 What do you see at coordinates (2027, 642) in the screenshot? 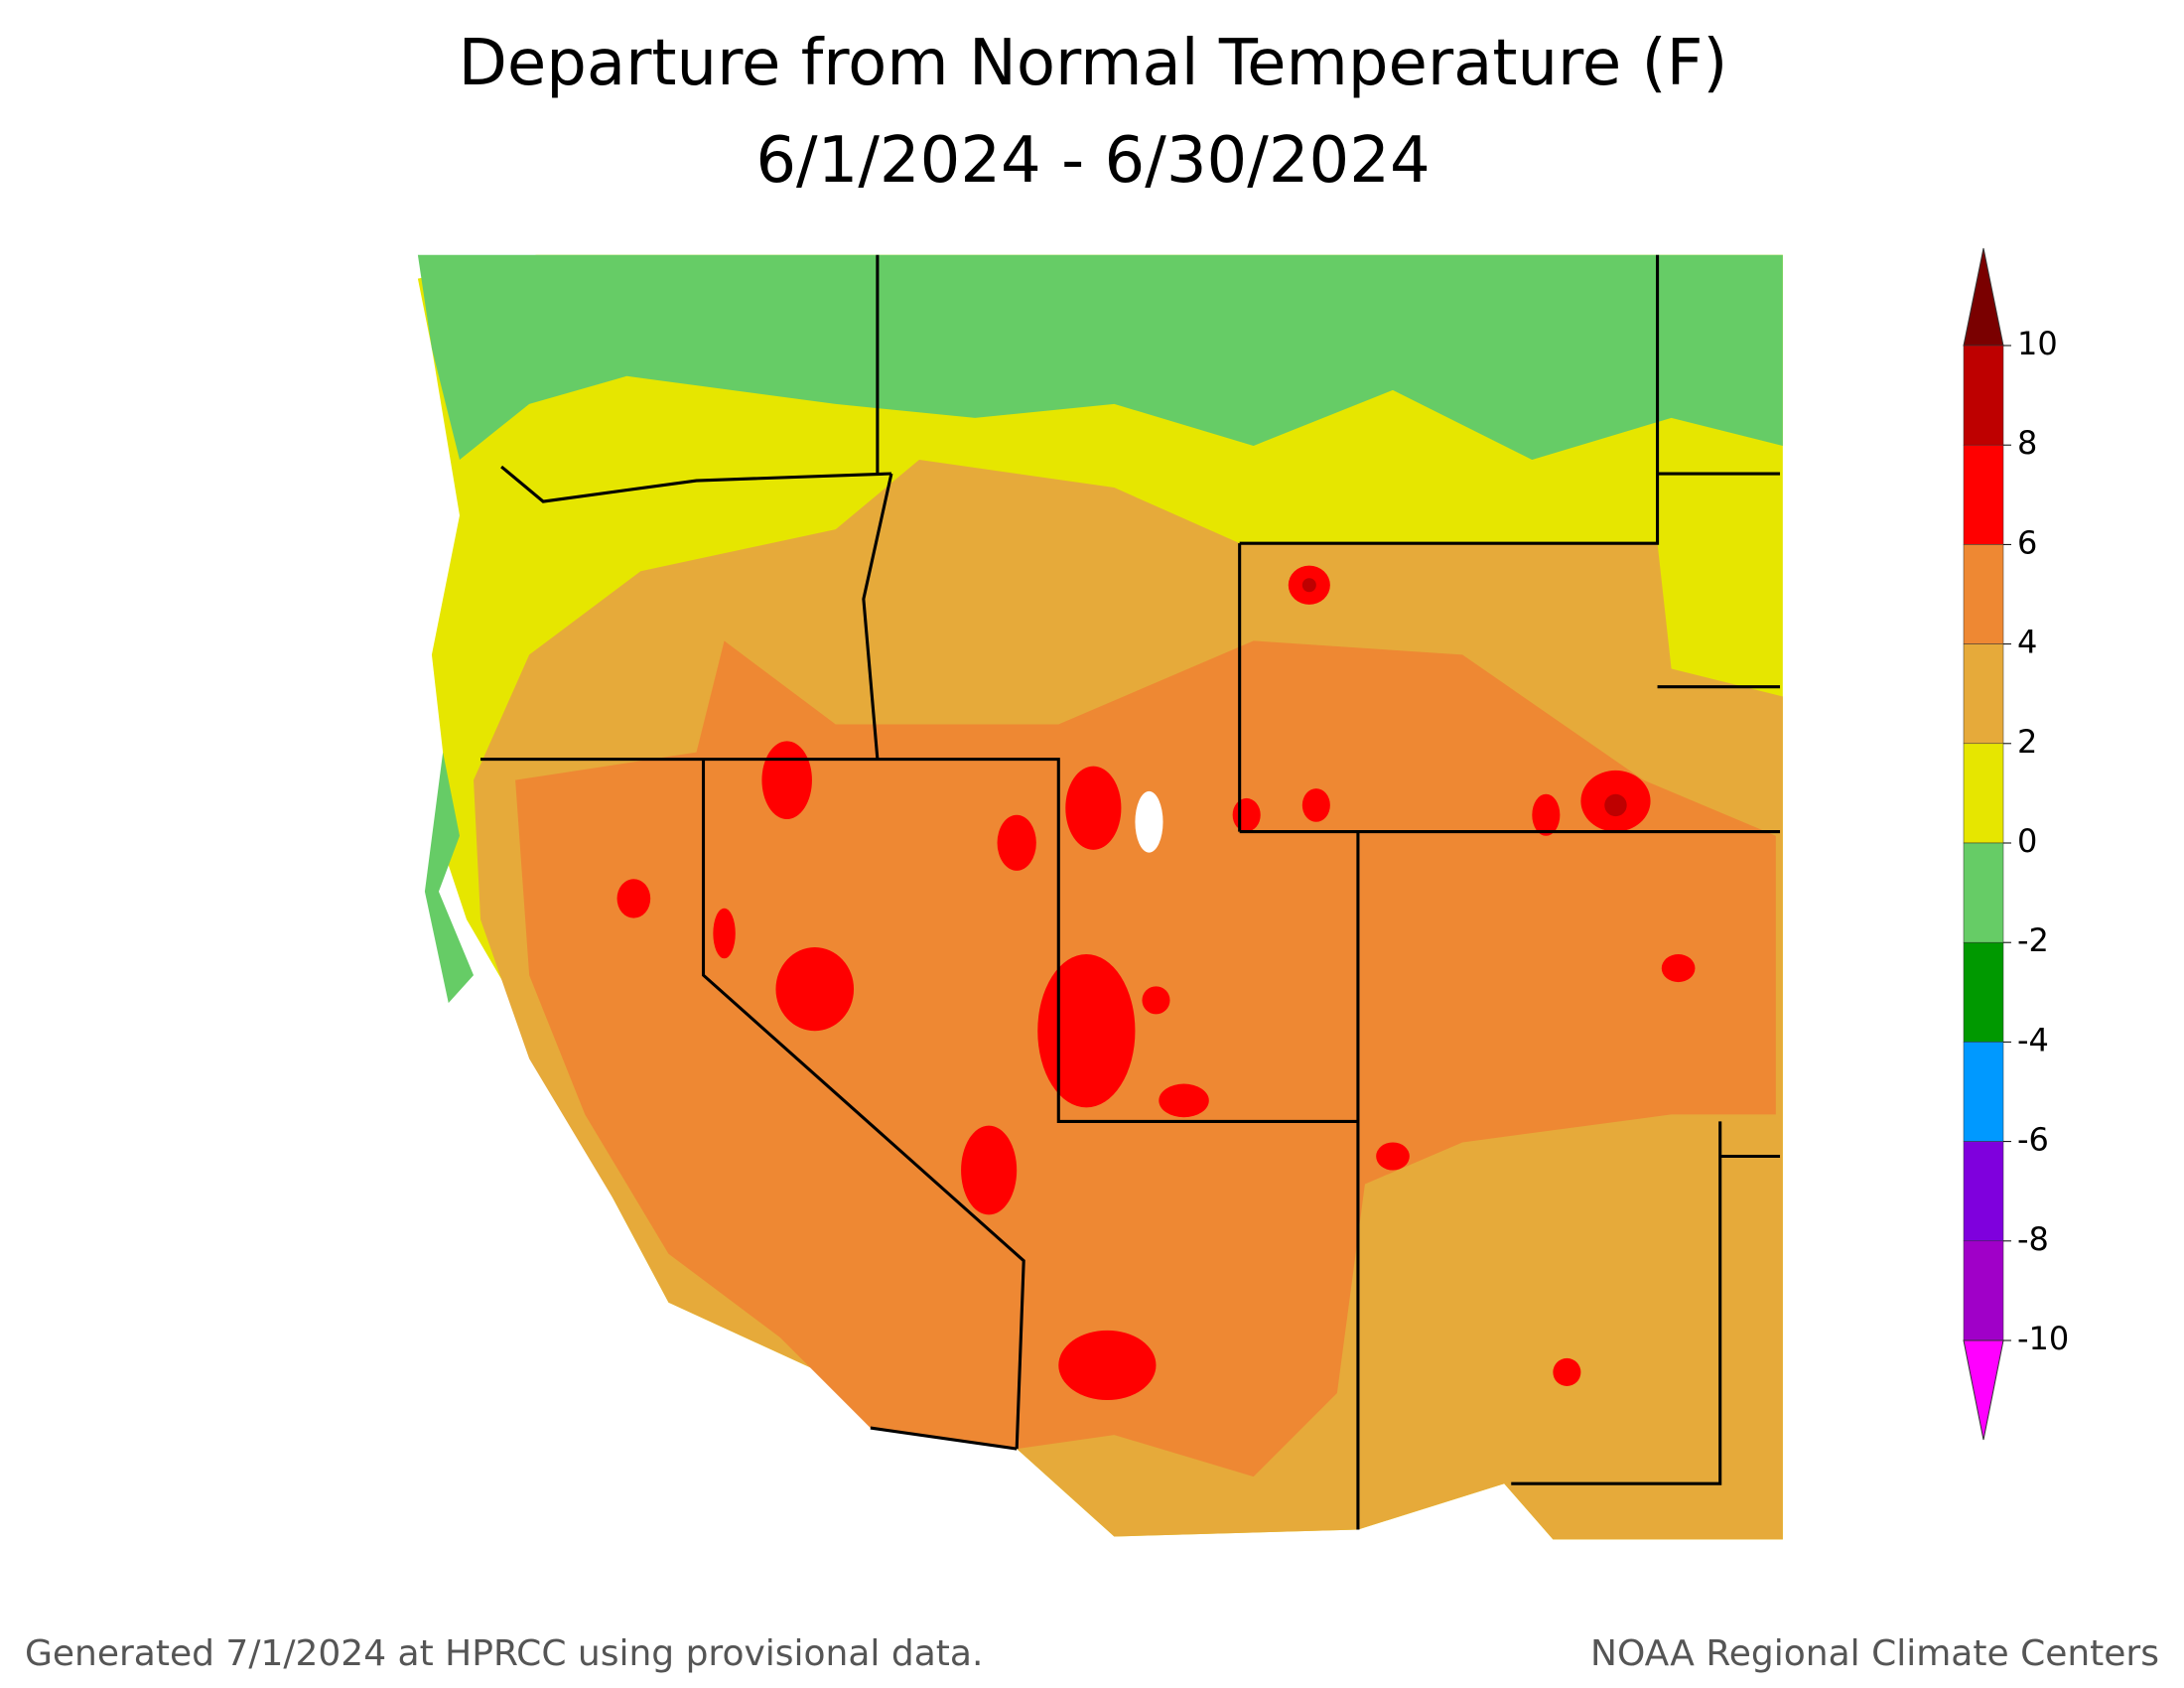
I see `colorbar-label: 4` at bounding box center [2027, 642].